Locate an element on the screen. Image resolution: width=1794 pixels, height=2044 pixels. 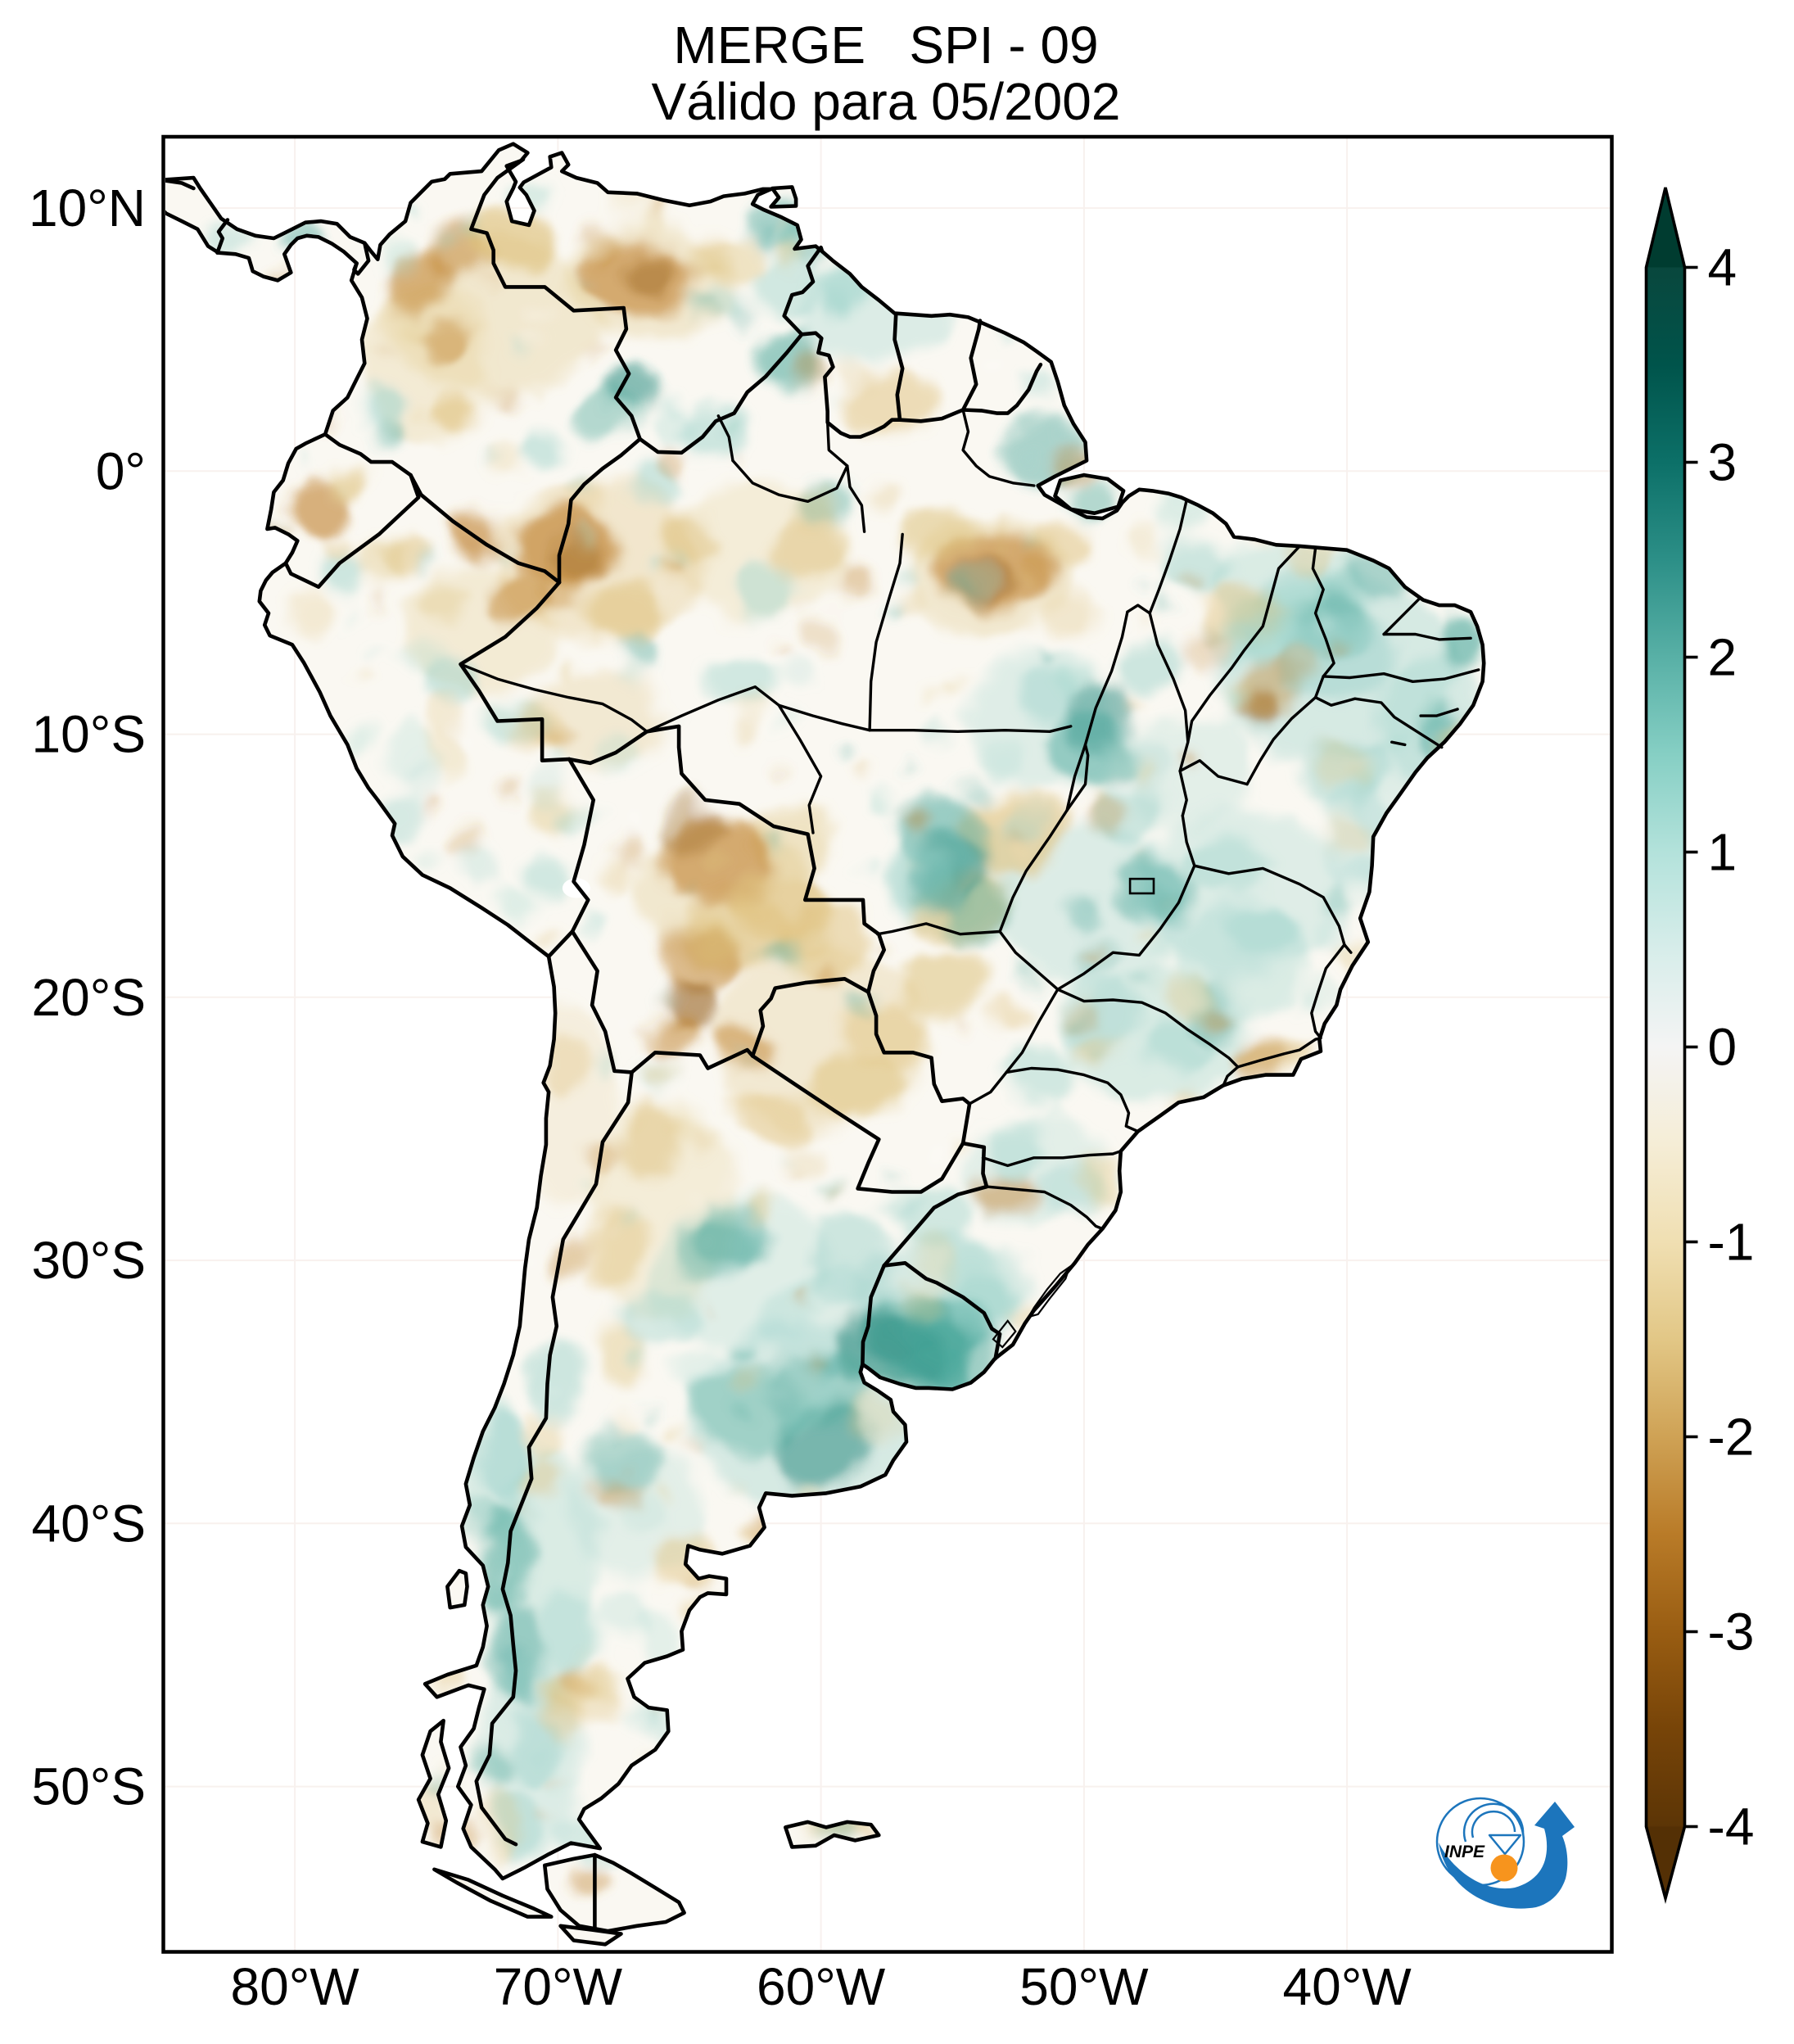
svg-text: -2 is located at coordinates (1731, 1437).